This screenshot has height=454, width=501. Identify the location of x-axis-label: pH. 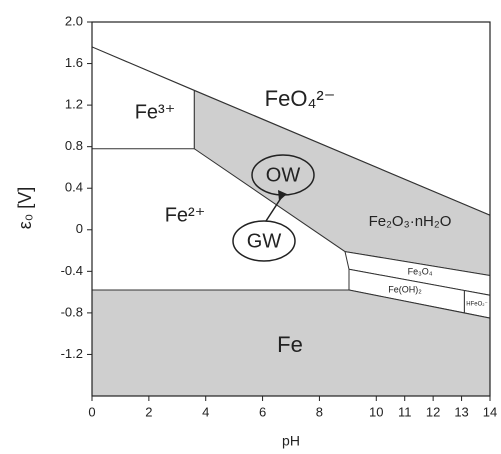
(291, 441).